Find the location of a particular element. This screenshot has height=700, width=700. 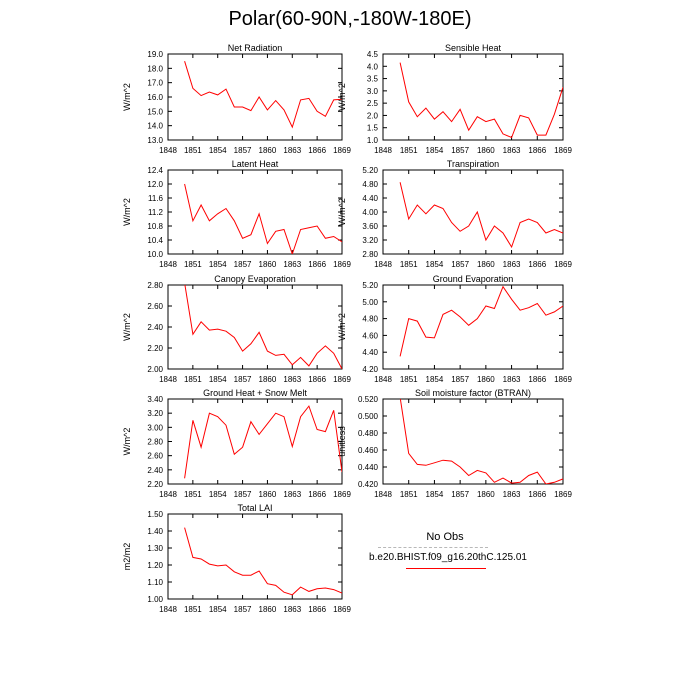

y-tick-label: 14.0 is located at coordinates (155, 126).